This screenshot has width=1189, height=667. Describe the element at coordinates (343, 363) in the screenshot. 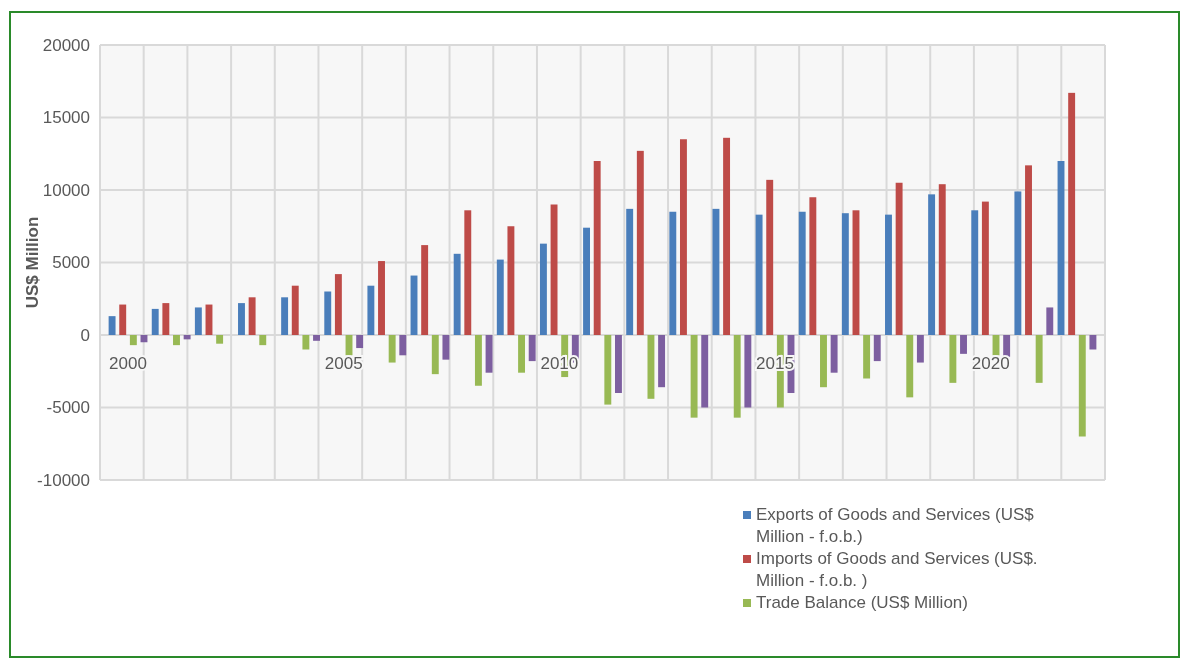

I see `x-tick-label: 2005` at that location.